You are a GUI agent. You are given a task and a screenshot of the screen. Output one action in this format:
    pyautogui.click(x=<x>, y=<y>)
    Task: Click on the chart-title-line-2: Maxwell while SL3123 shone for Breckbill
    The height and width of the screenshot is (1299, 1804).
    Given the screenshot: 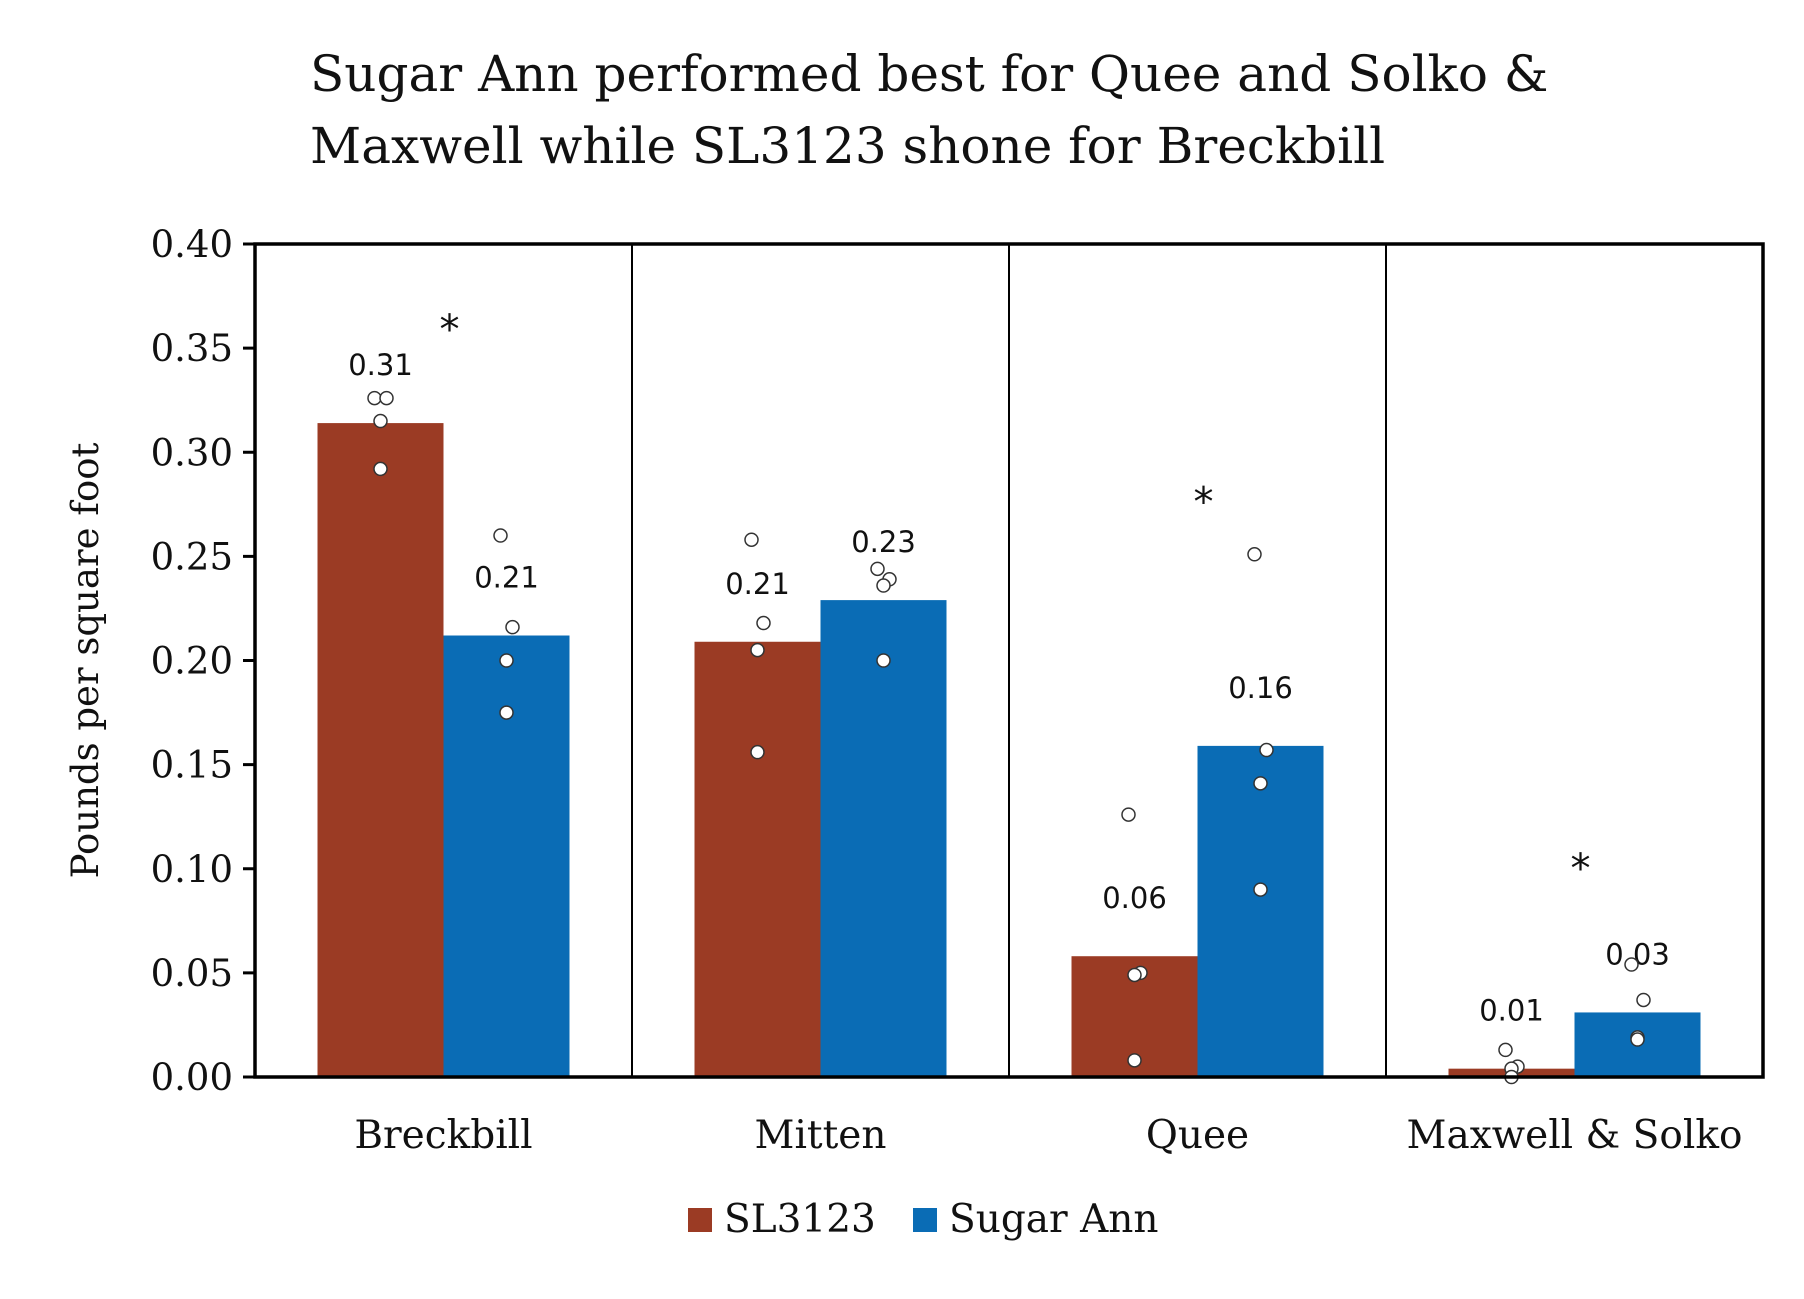 What is the action you would take?
    pyautogui.click(x=848, y=146)
    